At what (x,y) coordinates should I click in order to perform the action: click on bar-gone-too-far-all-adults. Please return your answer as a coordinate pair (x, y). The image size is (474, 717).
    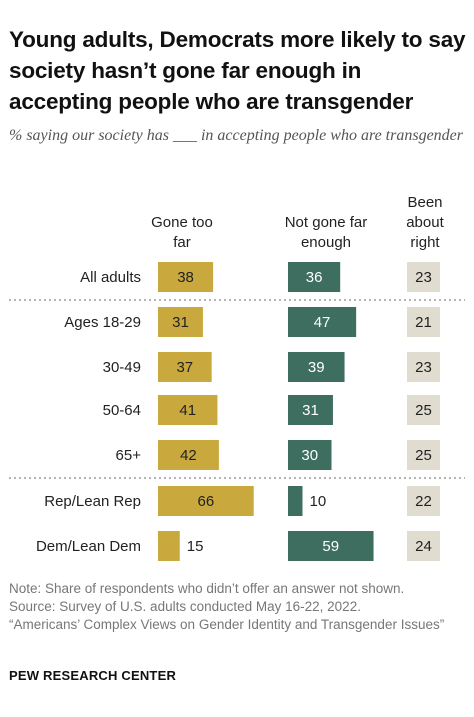
    Looking at the image, I should click on (186, 277).